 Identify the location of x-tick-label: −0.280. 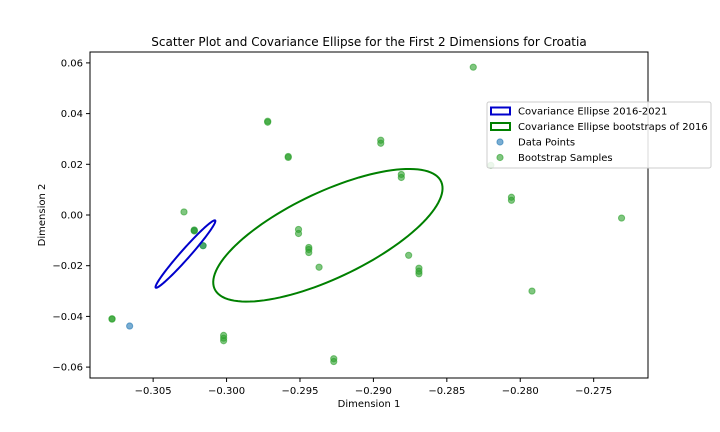
(520, 391).